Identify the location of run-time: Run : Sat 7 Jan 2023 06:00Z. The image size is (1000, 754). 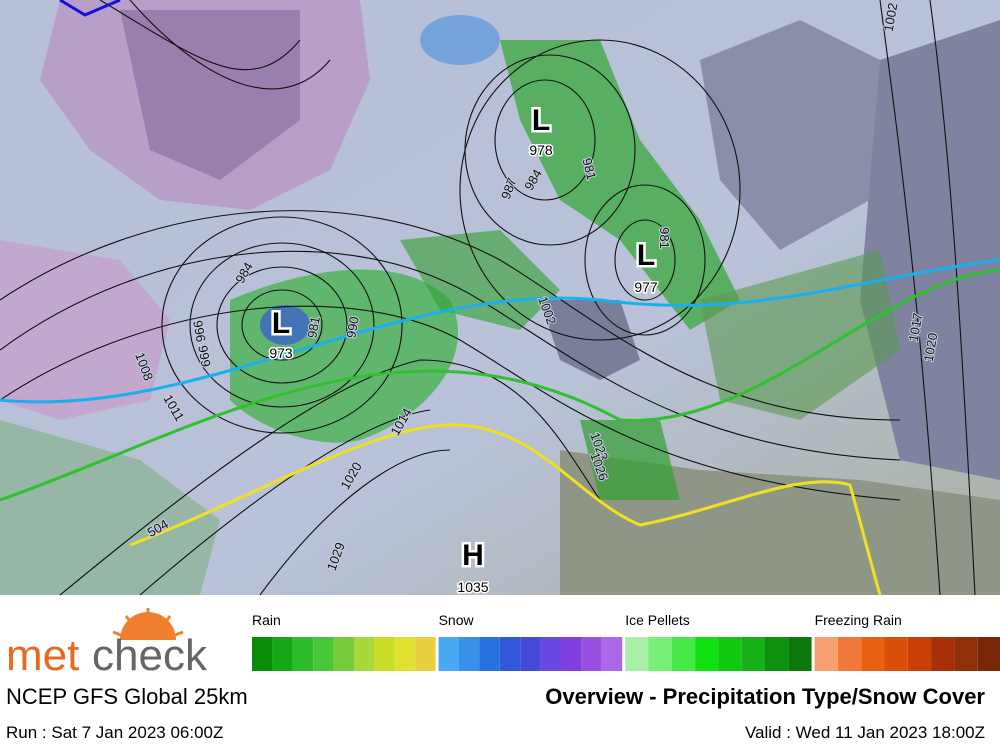
(114, 732).